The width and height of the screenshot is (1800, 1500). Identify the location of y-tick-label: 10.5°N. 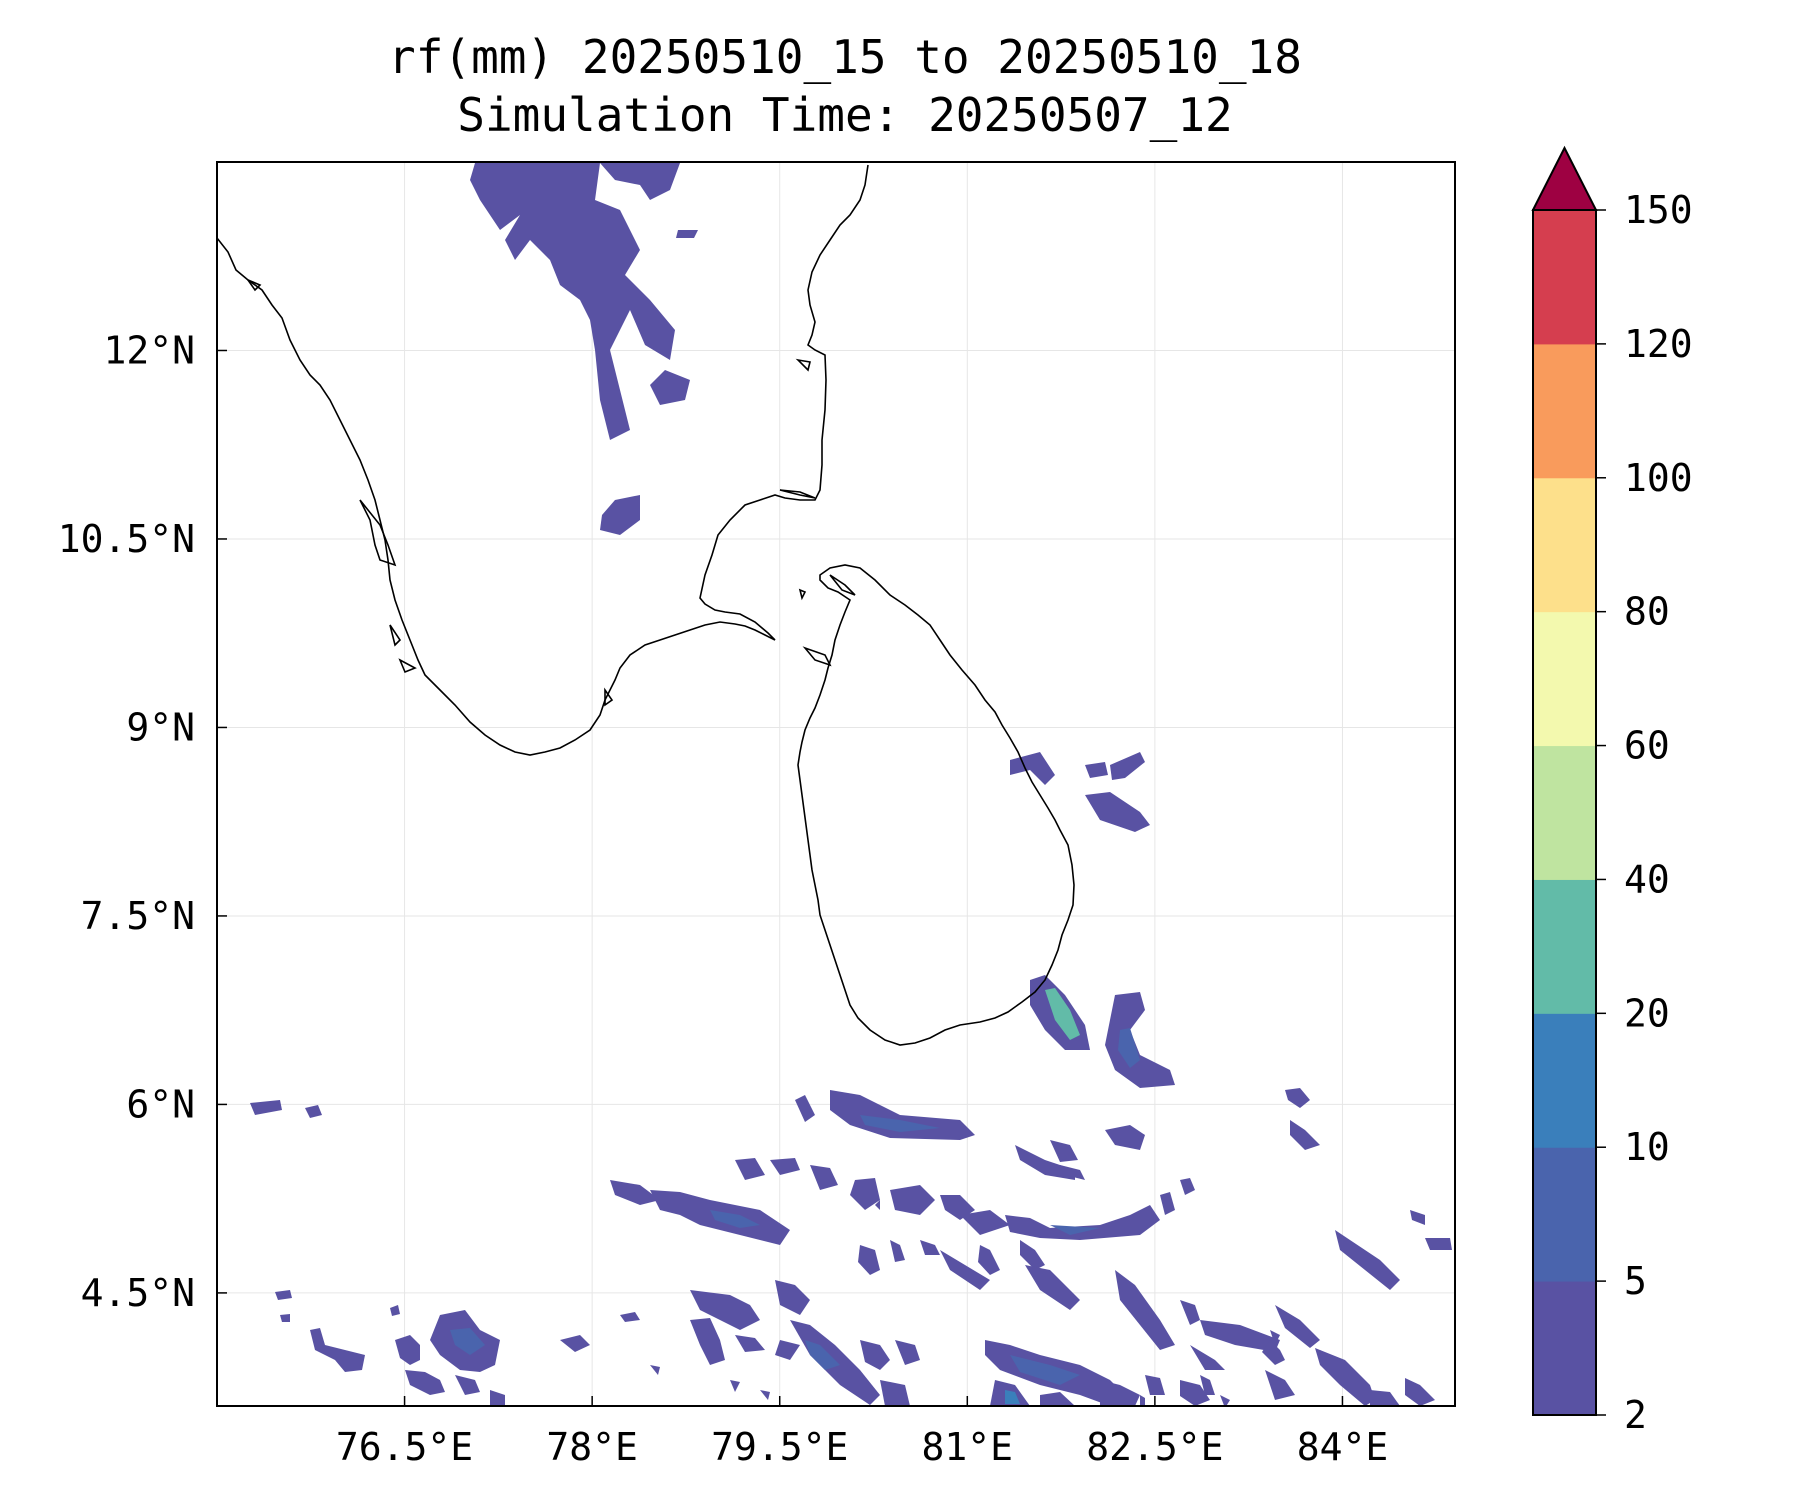
(126, 539).